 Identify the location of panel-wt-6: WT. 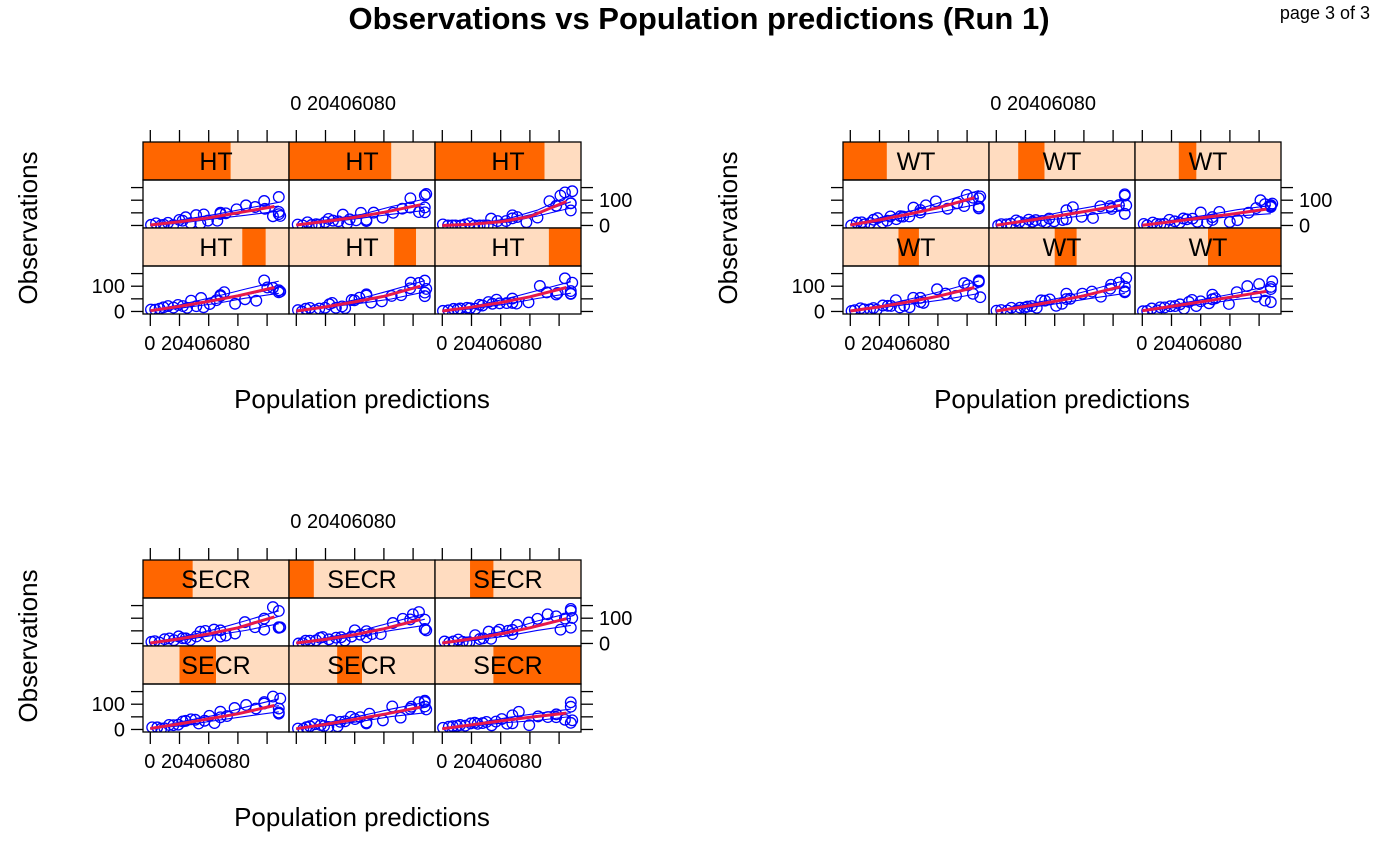
(1208, 271).